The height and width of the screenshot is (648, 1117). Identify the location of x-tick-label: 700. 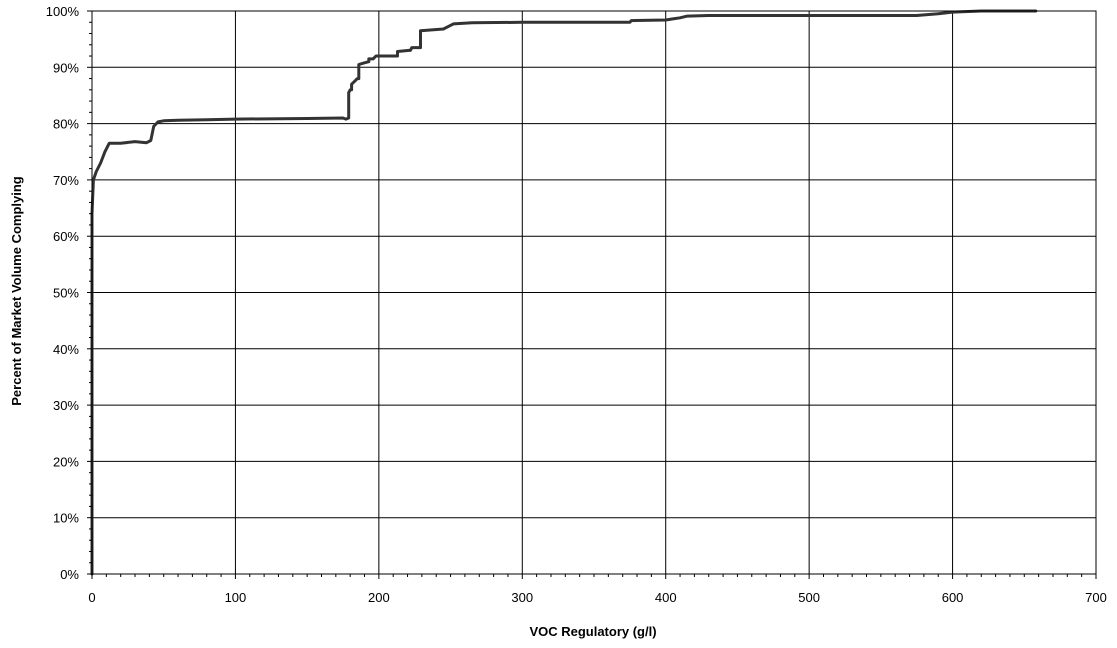
(1096, 597).